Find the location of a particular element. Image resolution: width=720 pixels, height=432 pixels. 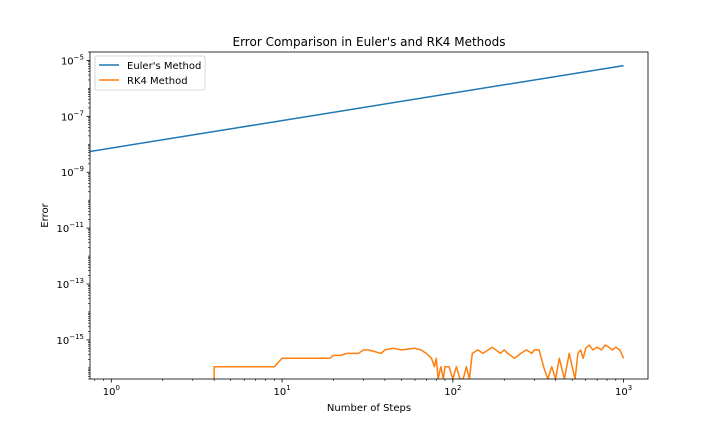

legend-box is located at coordinates (150, 73).